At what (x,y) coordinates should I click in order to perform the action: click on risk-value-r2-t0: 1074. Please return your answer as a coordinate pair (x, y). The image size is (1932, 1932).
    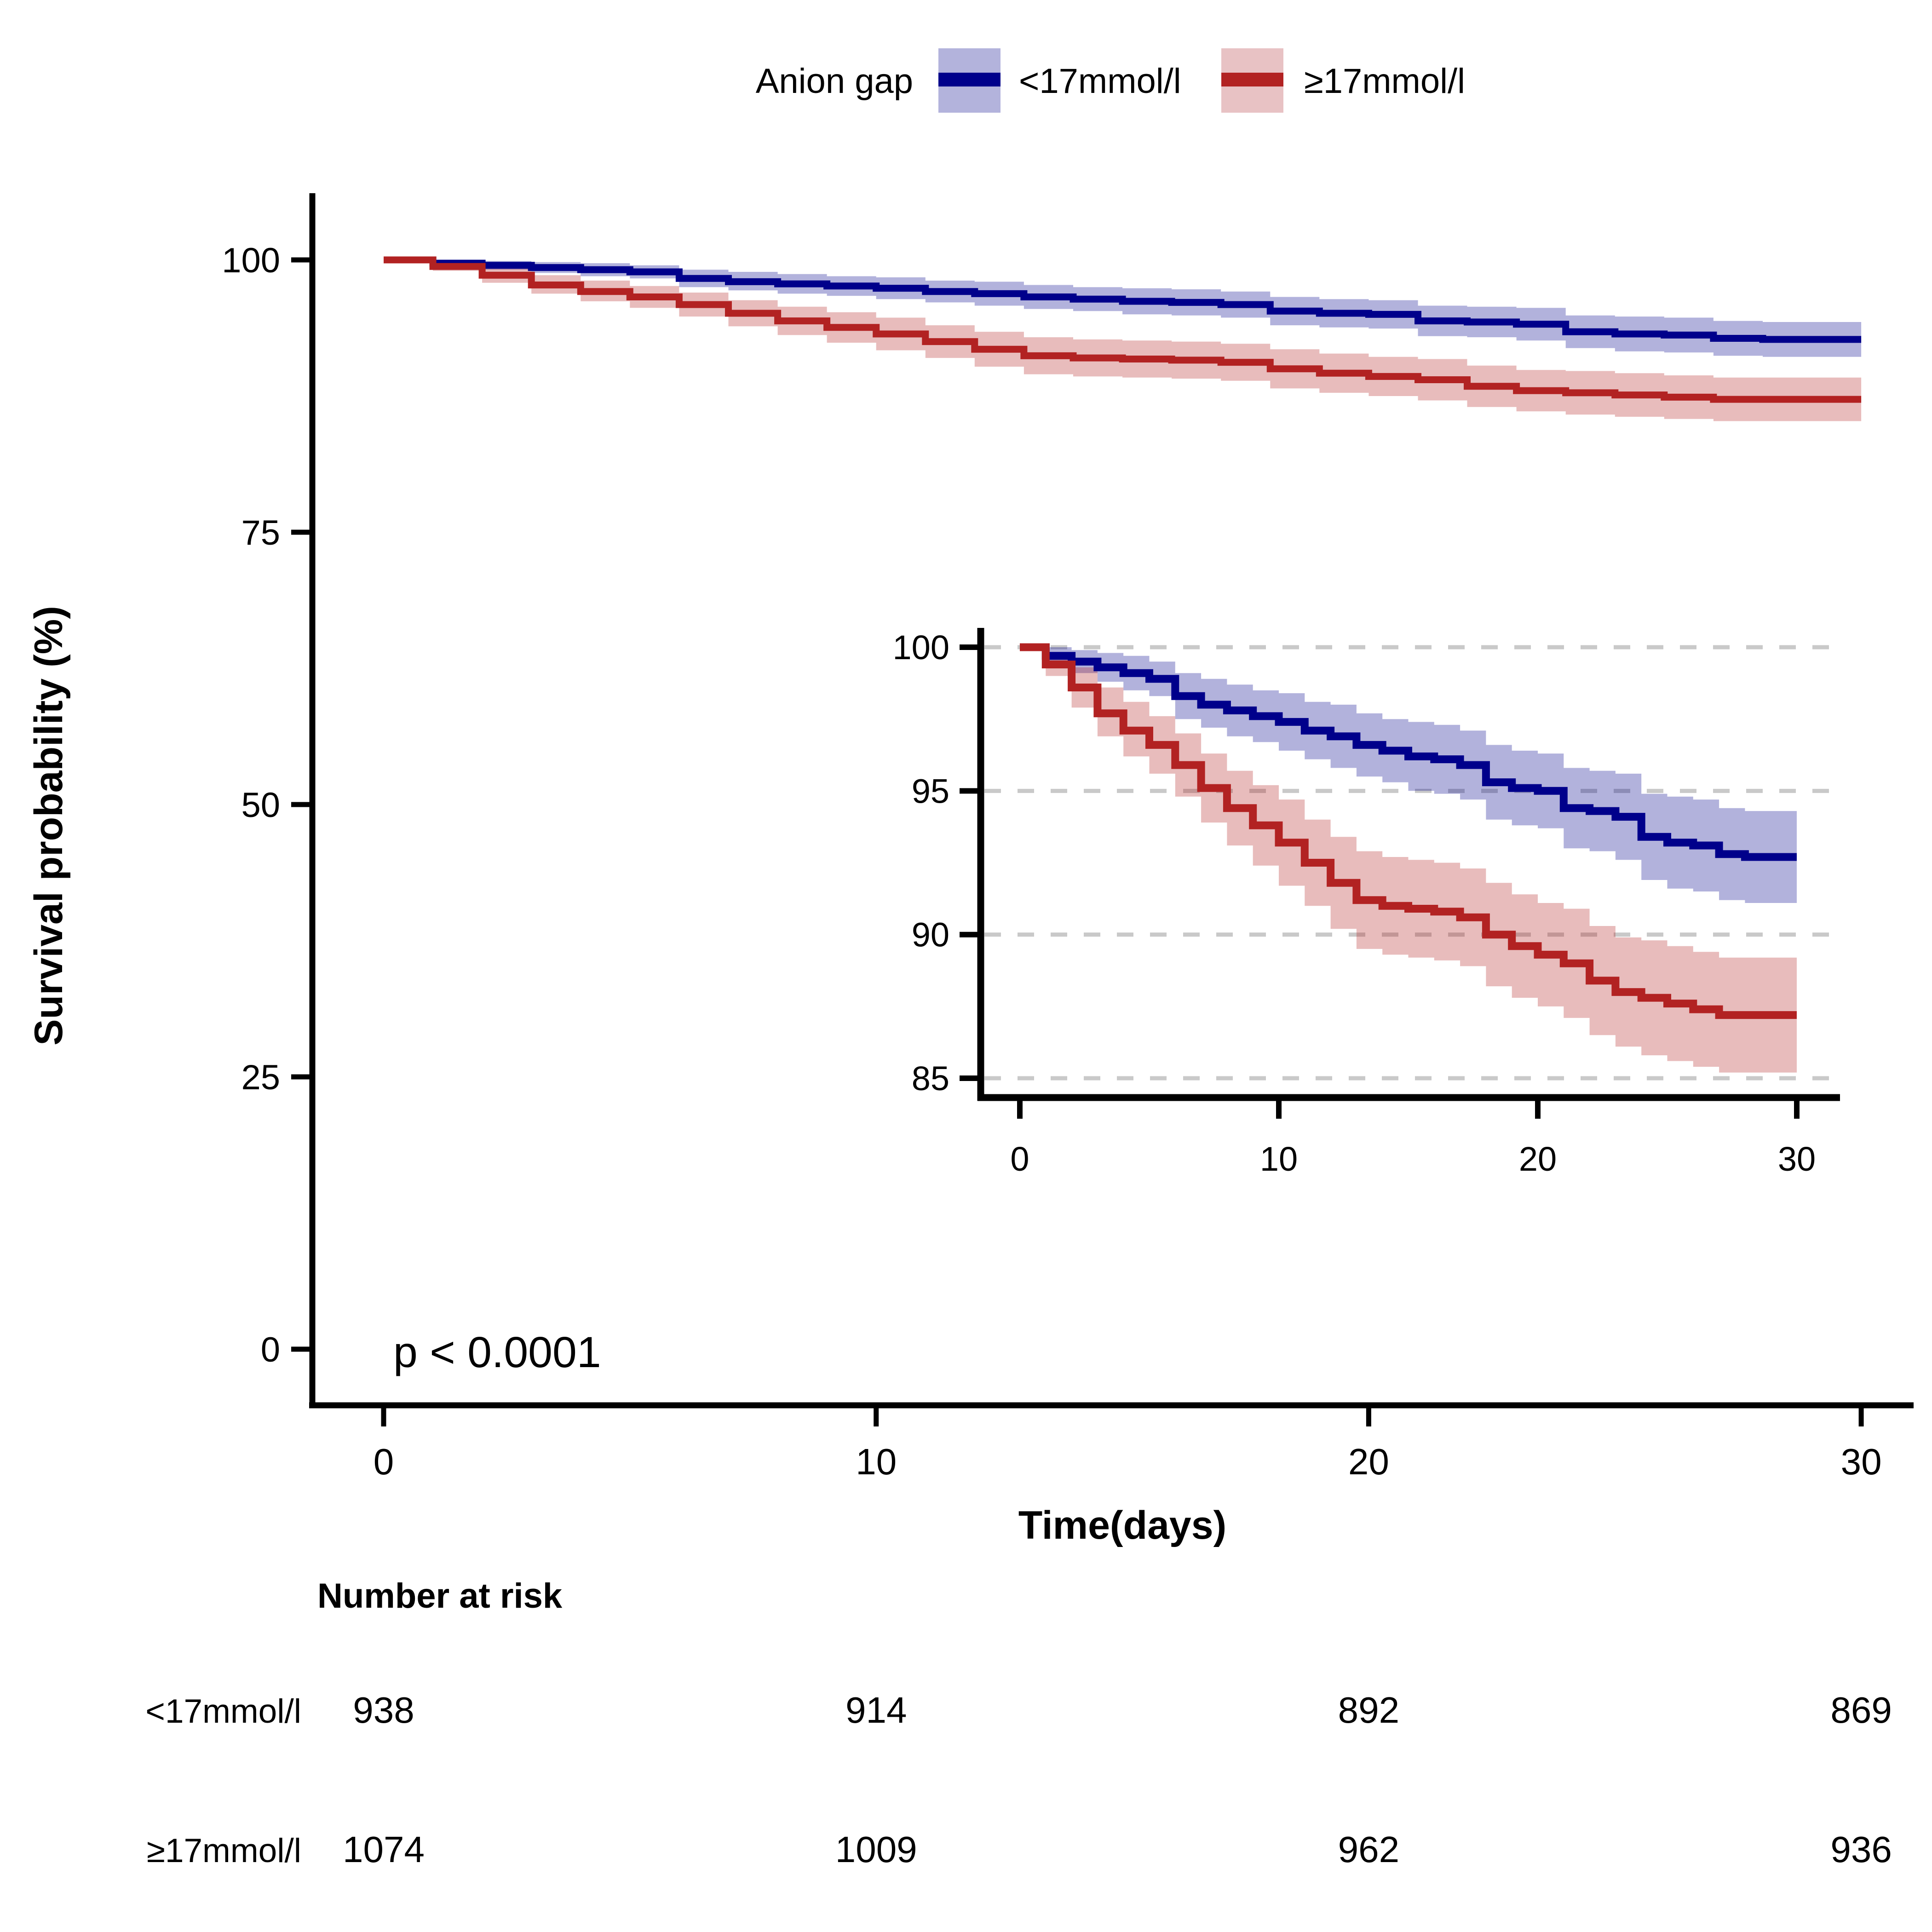
    Looking at the image, I should click on (384, 1849).